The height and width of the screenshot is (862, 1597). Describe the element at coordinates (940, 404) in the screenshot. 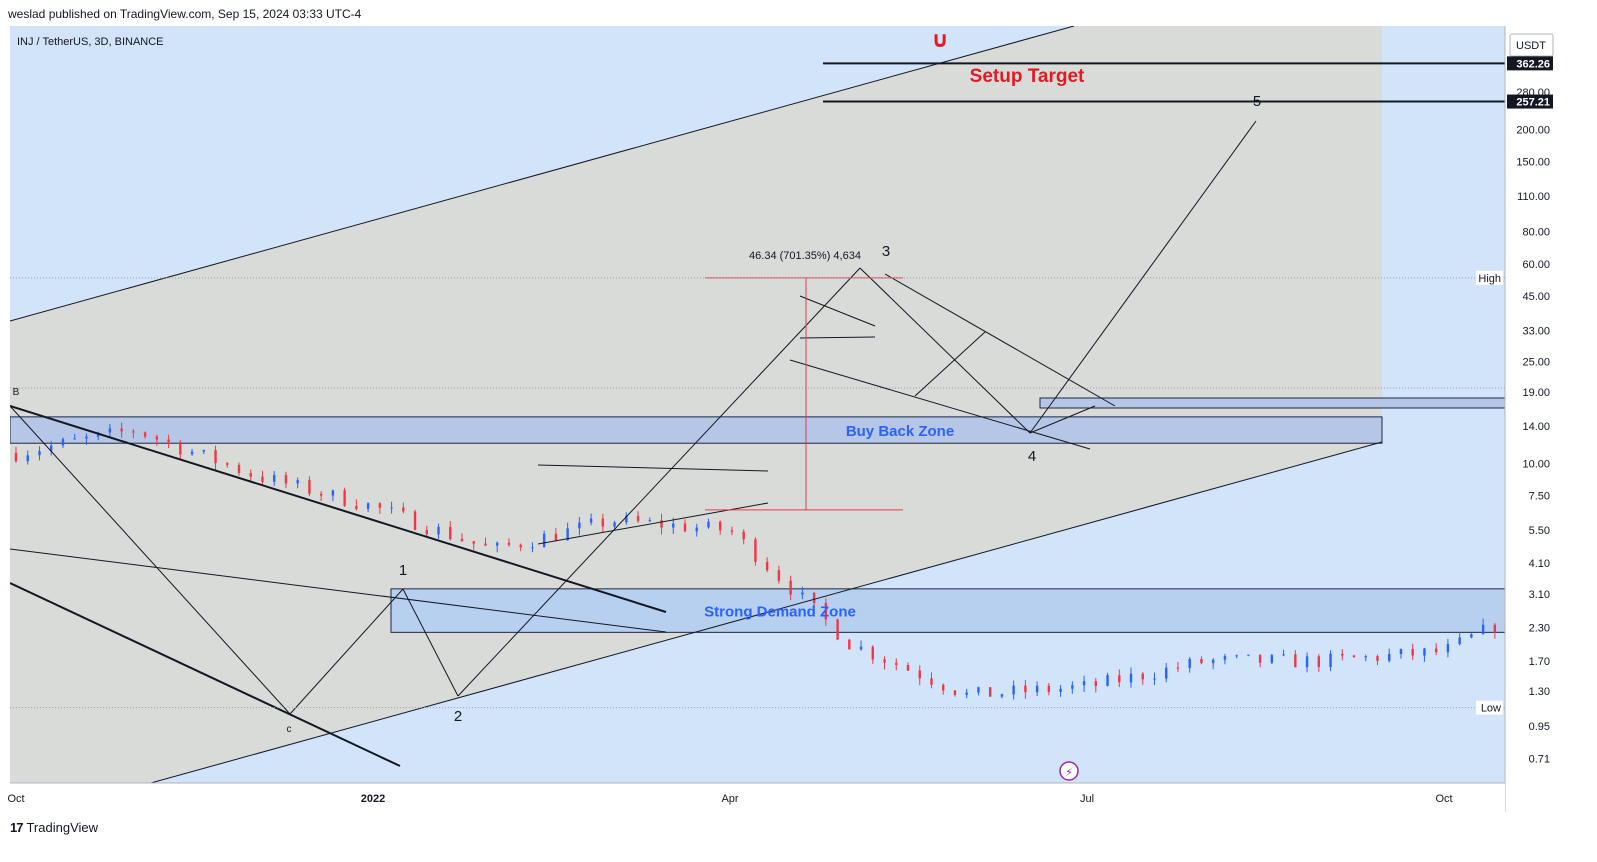

I see `falling-wedge-bottom` at that location.